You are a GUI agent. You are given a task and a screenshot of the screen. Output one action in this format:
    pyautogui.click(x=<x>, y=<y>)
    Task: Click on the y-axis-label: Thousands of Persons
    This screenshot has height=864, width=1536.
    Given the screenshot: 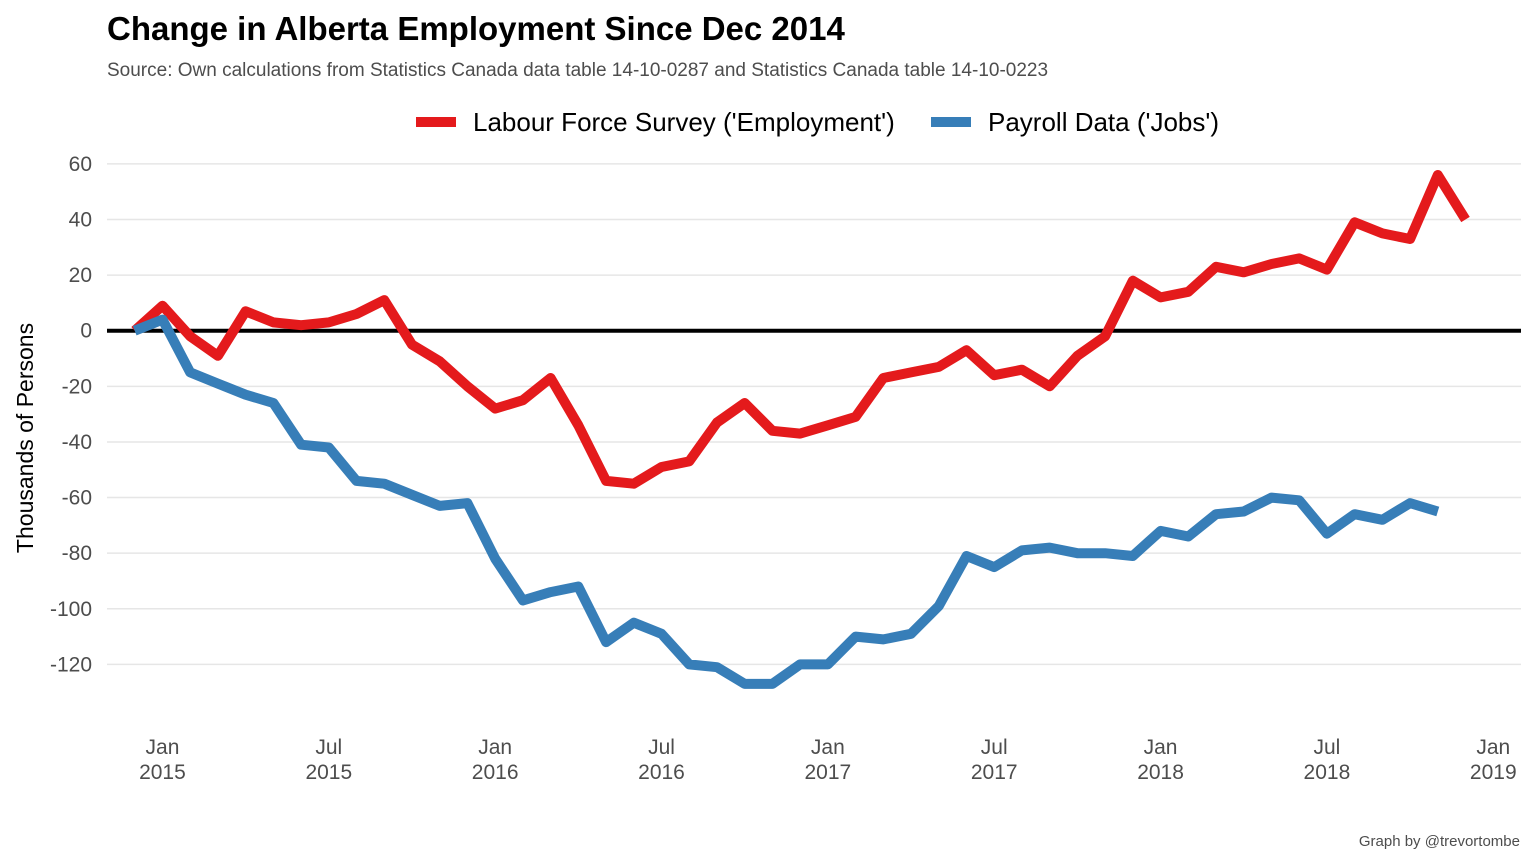 What is the action you would take?
    pyautogui.click(x=25, y=438)
    